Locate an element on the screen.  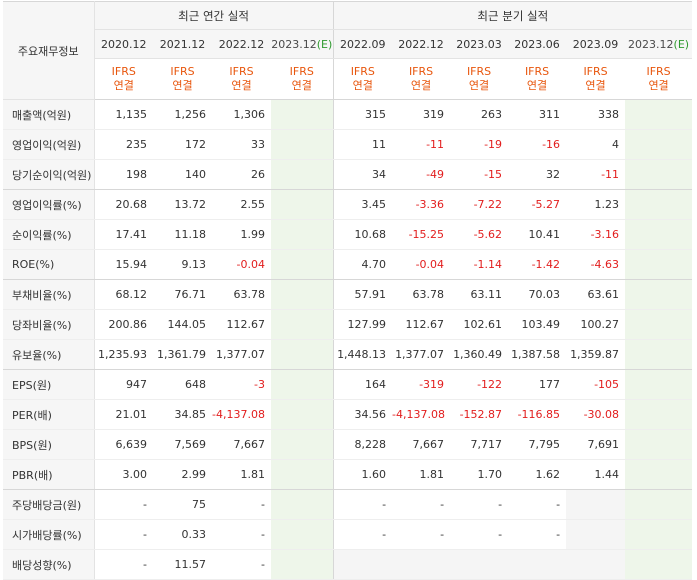
quarter-value-cell: -30.08 is located at coordinates (596, 414).